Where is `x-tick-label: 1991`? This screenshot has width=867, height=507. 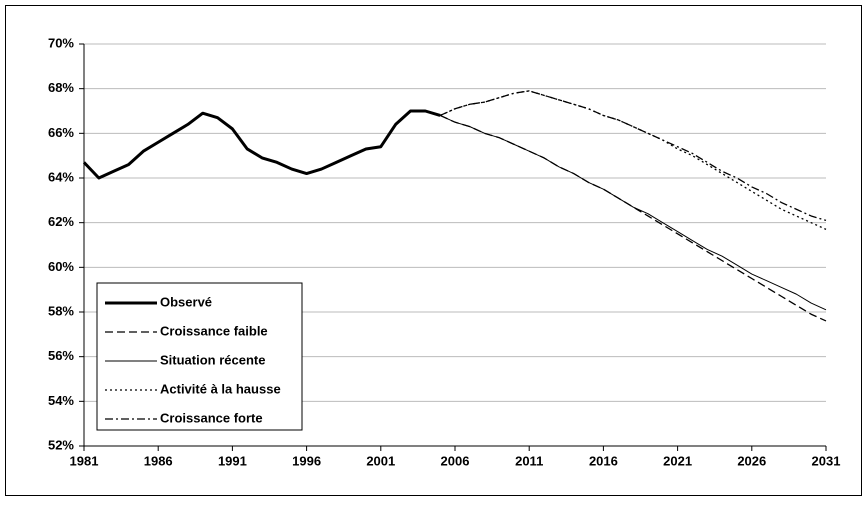
x-tick-label: 1991 is located at coordinates (232, 460).